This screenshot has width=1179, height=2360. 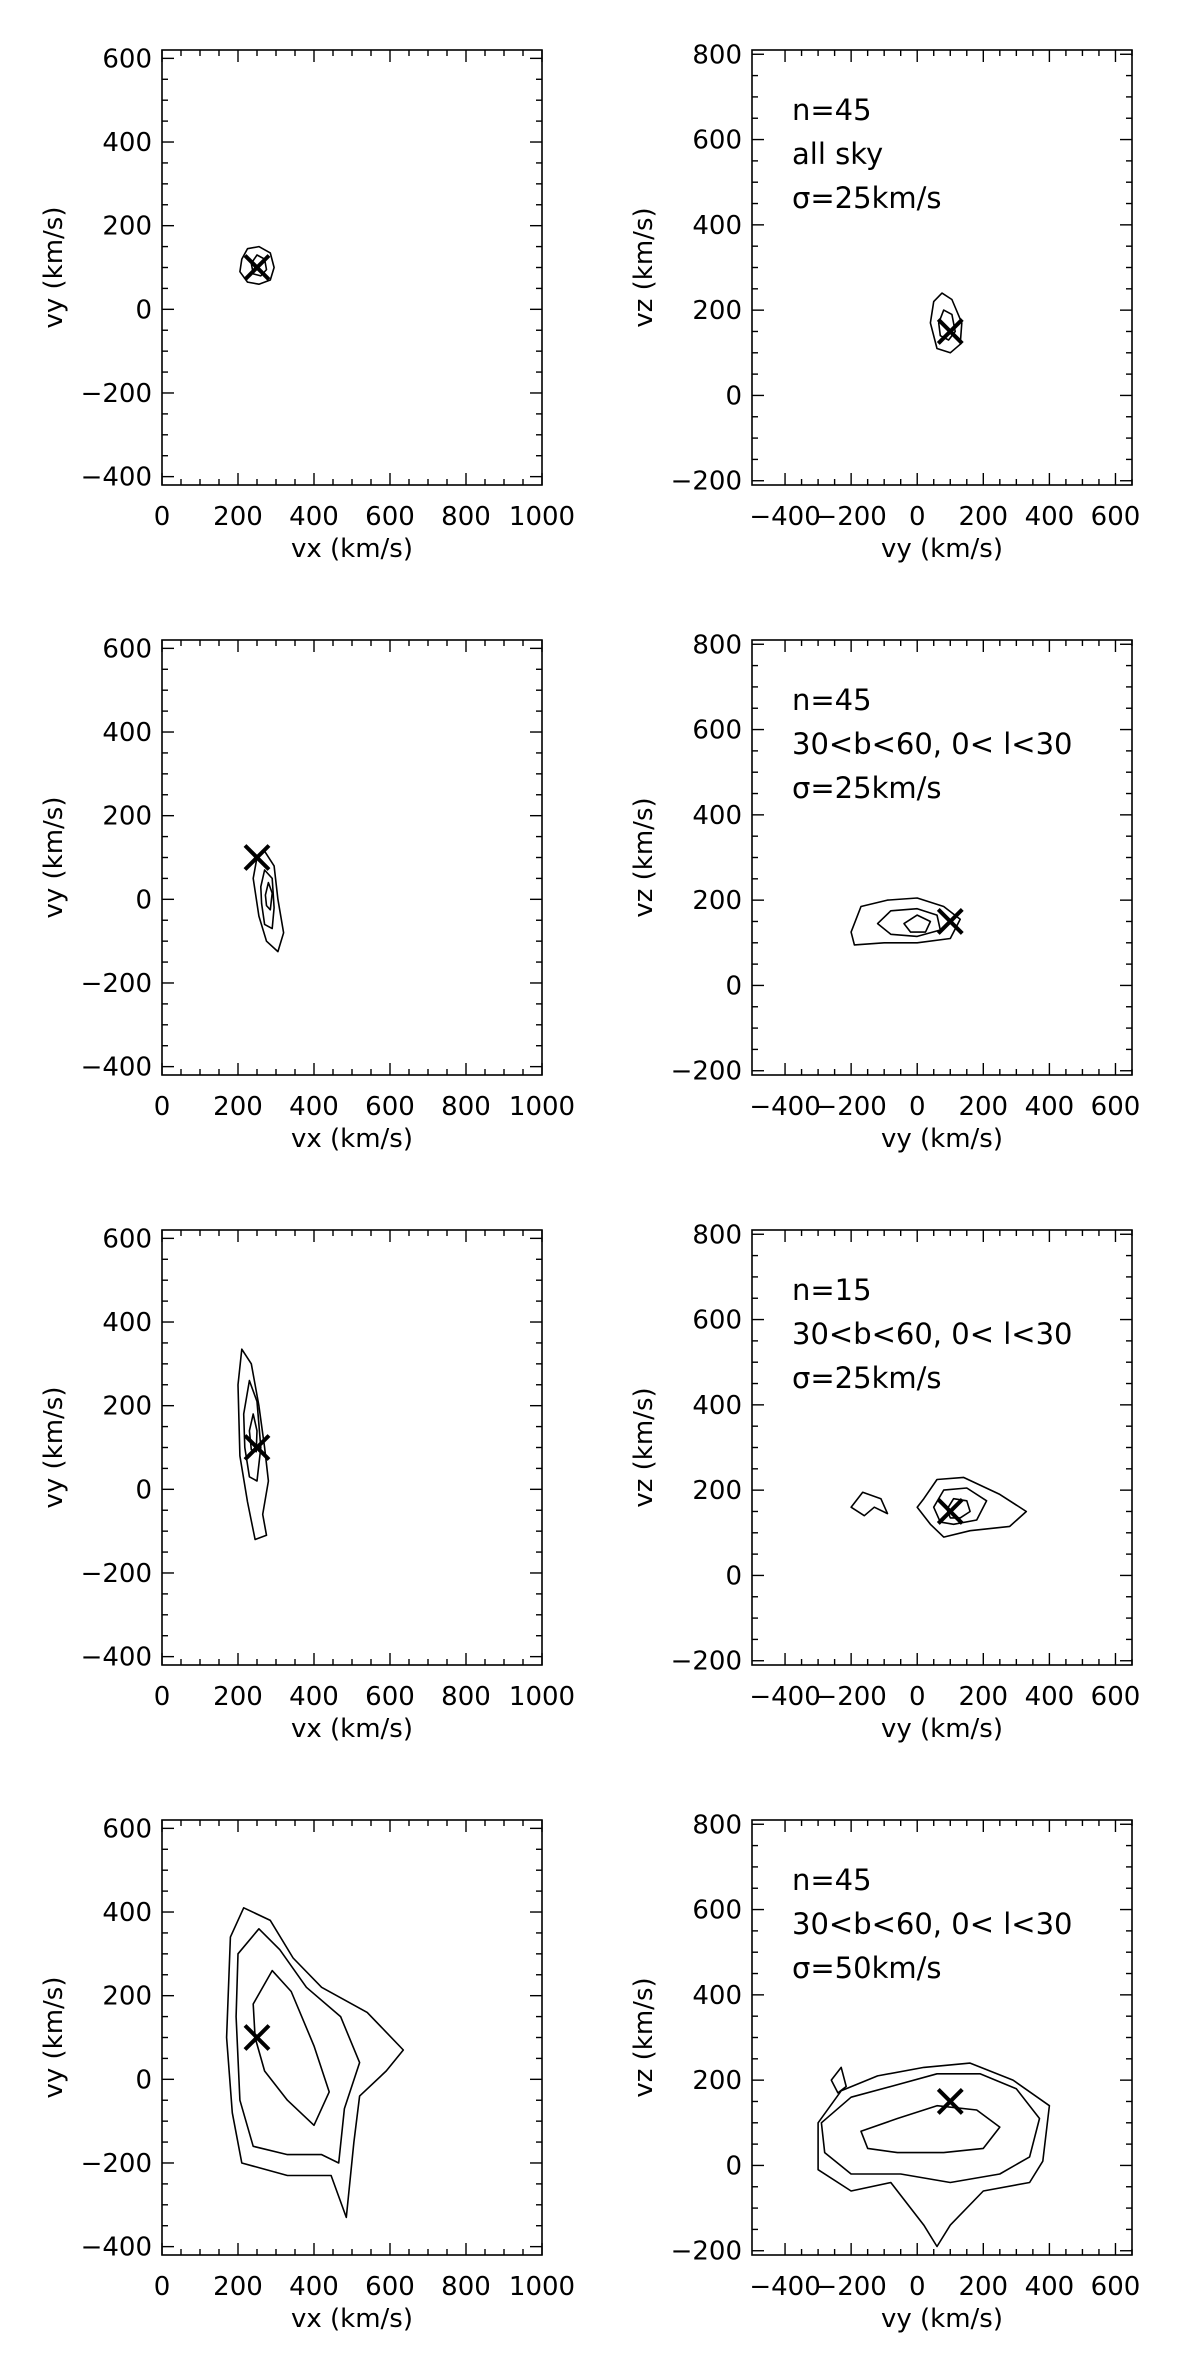 What do you see at coordinates (867, 1968) in the screenshot?
I see `annotation-text: σ=50km/s` at bounding box center [867, 1968].